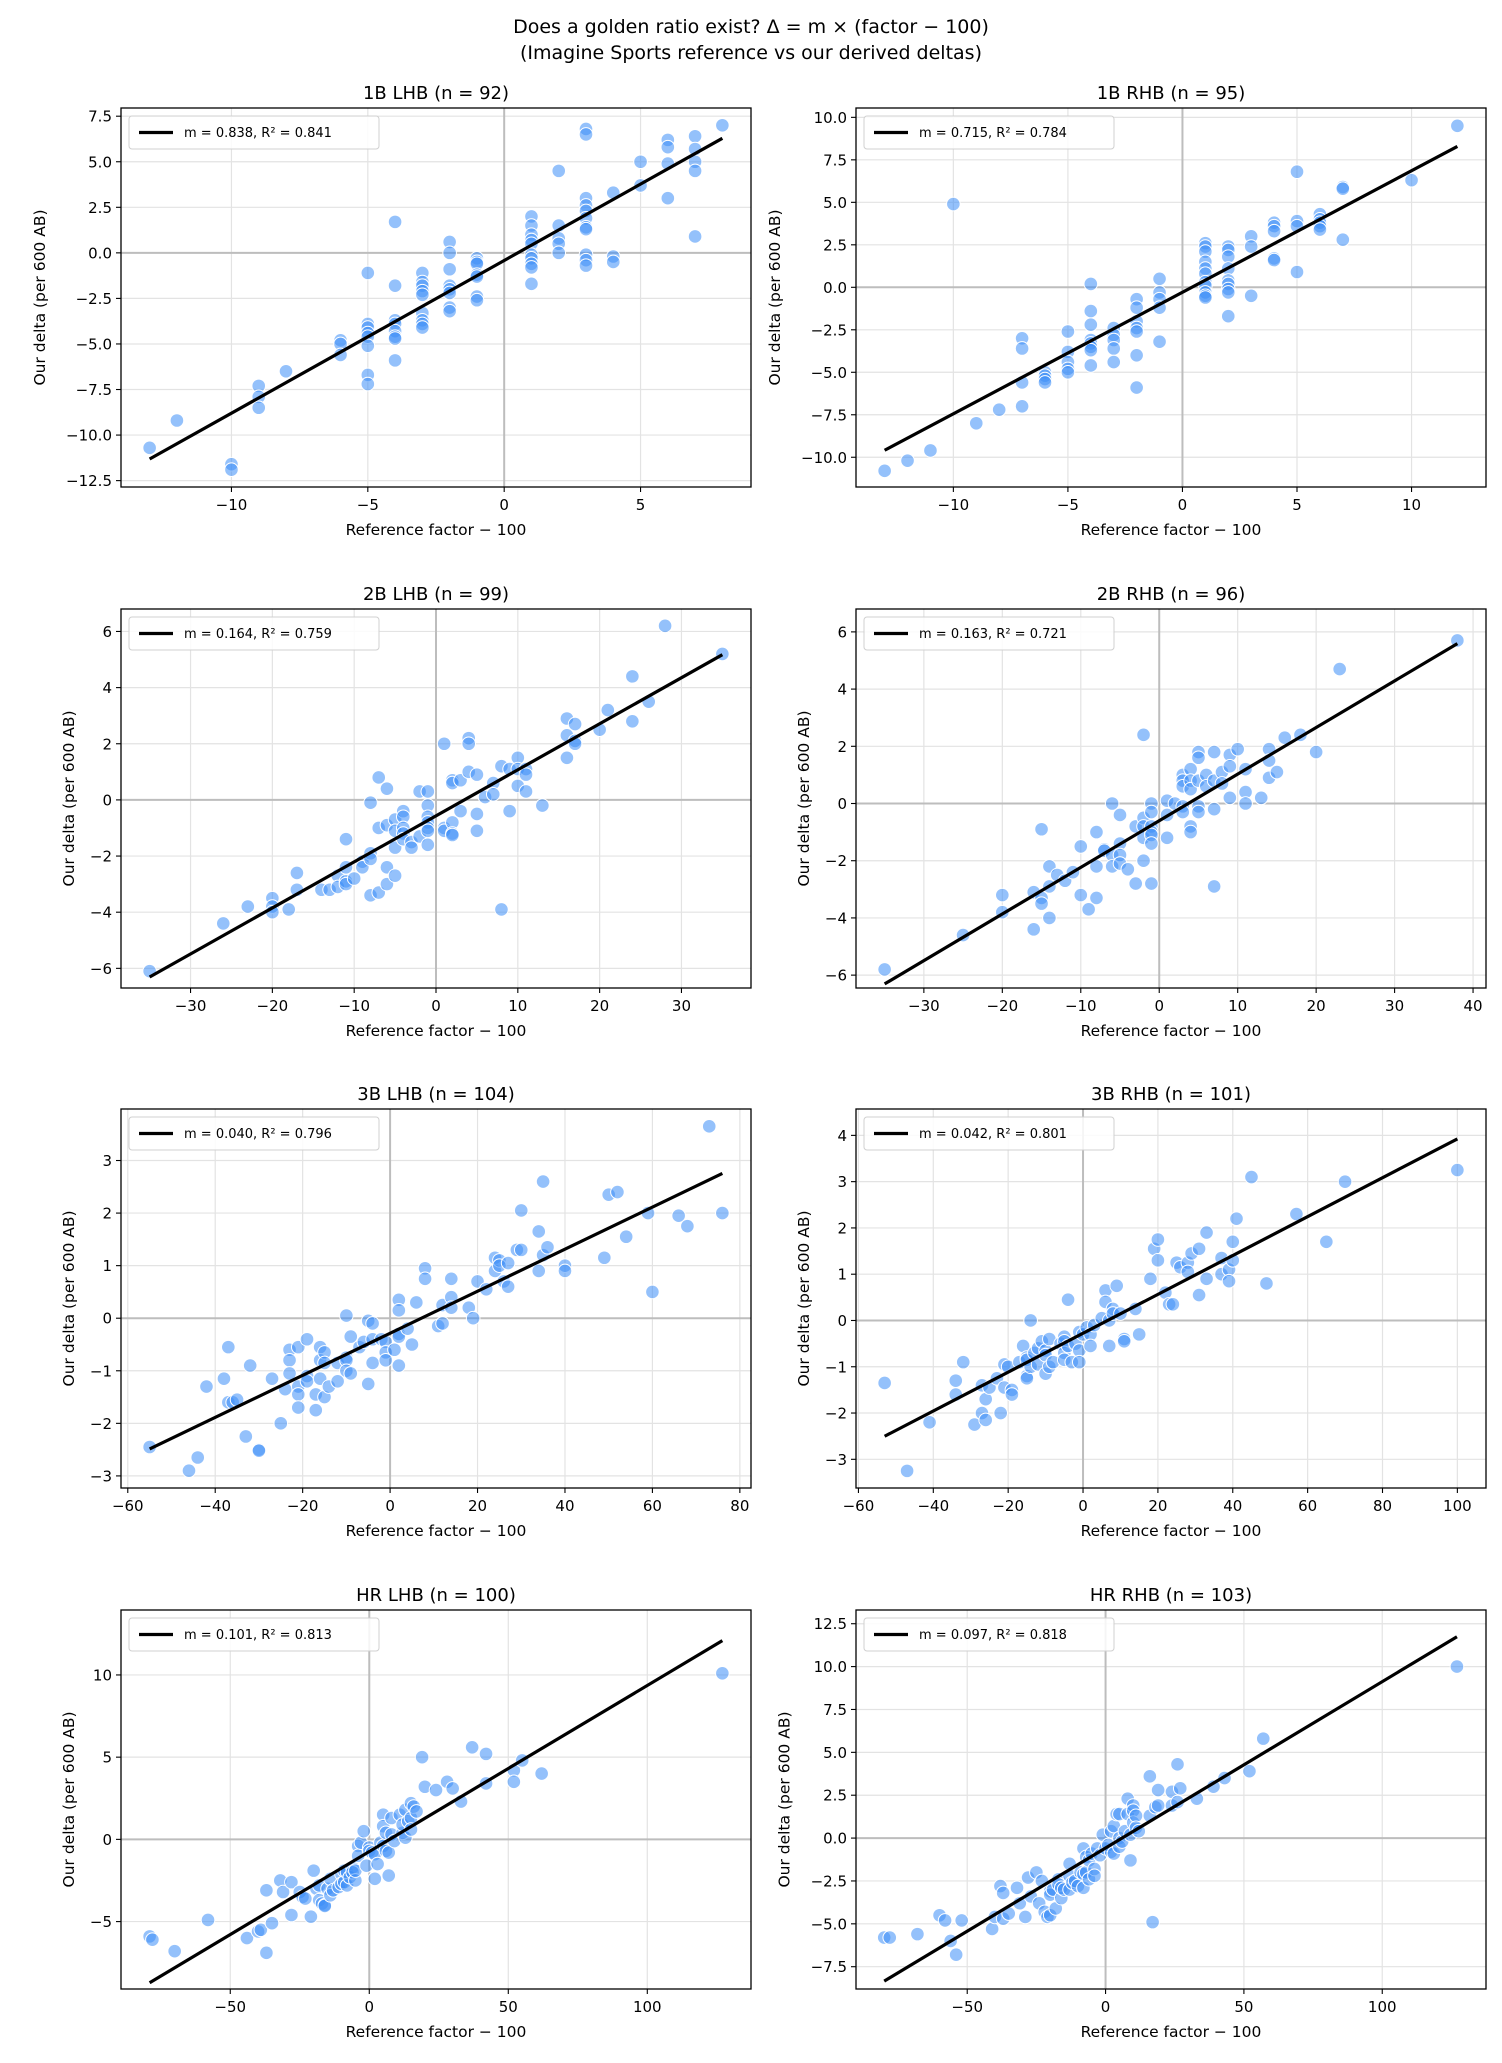  What do you see at coordinates (107, 800) in the screenshot?
I see `y-tick-label: 0` at bounding box center [107, 800].